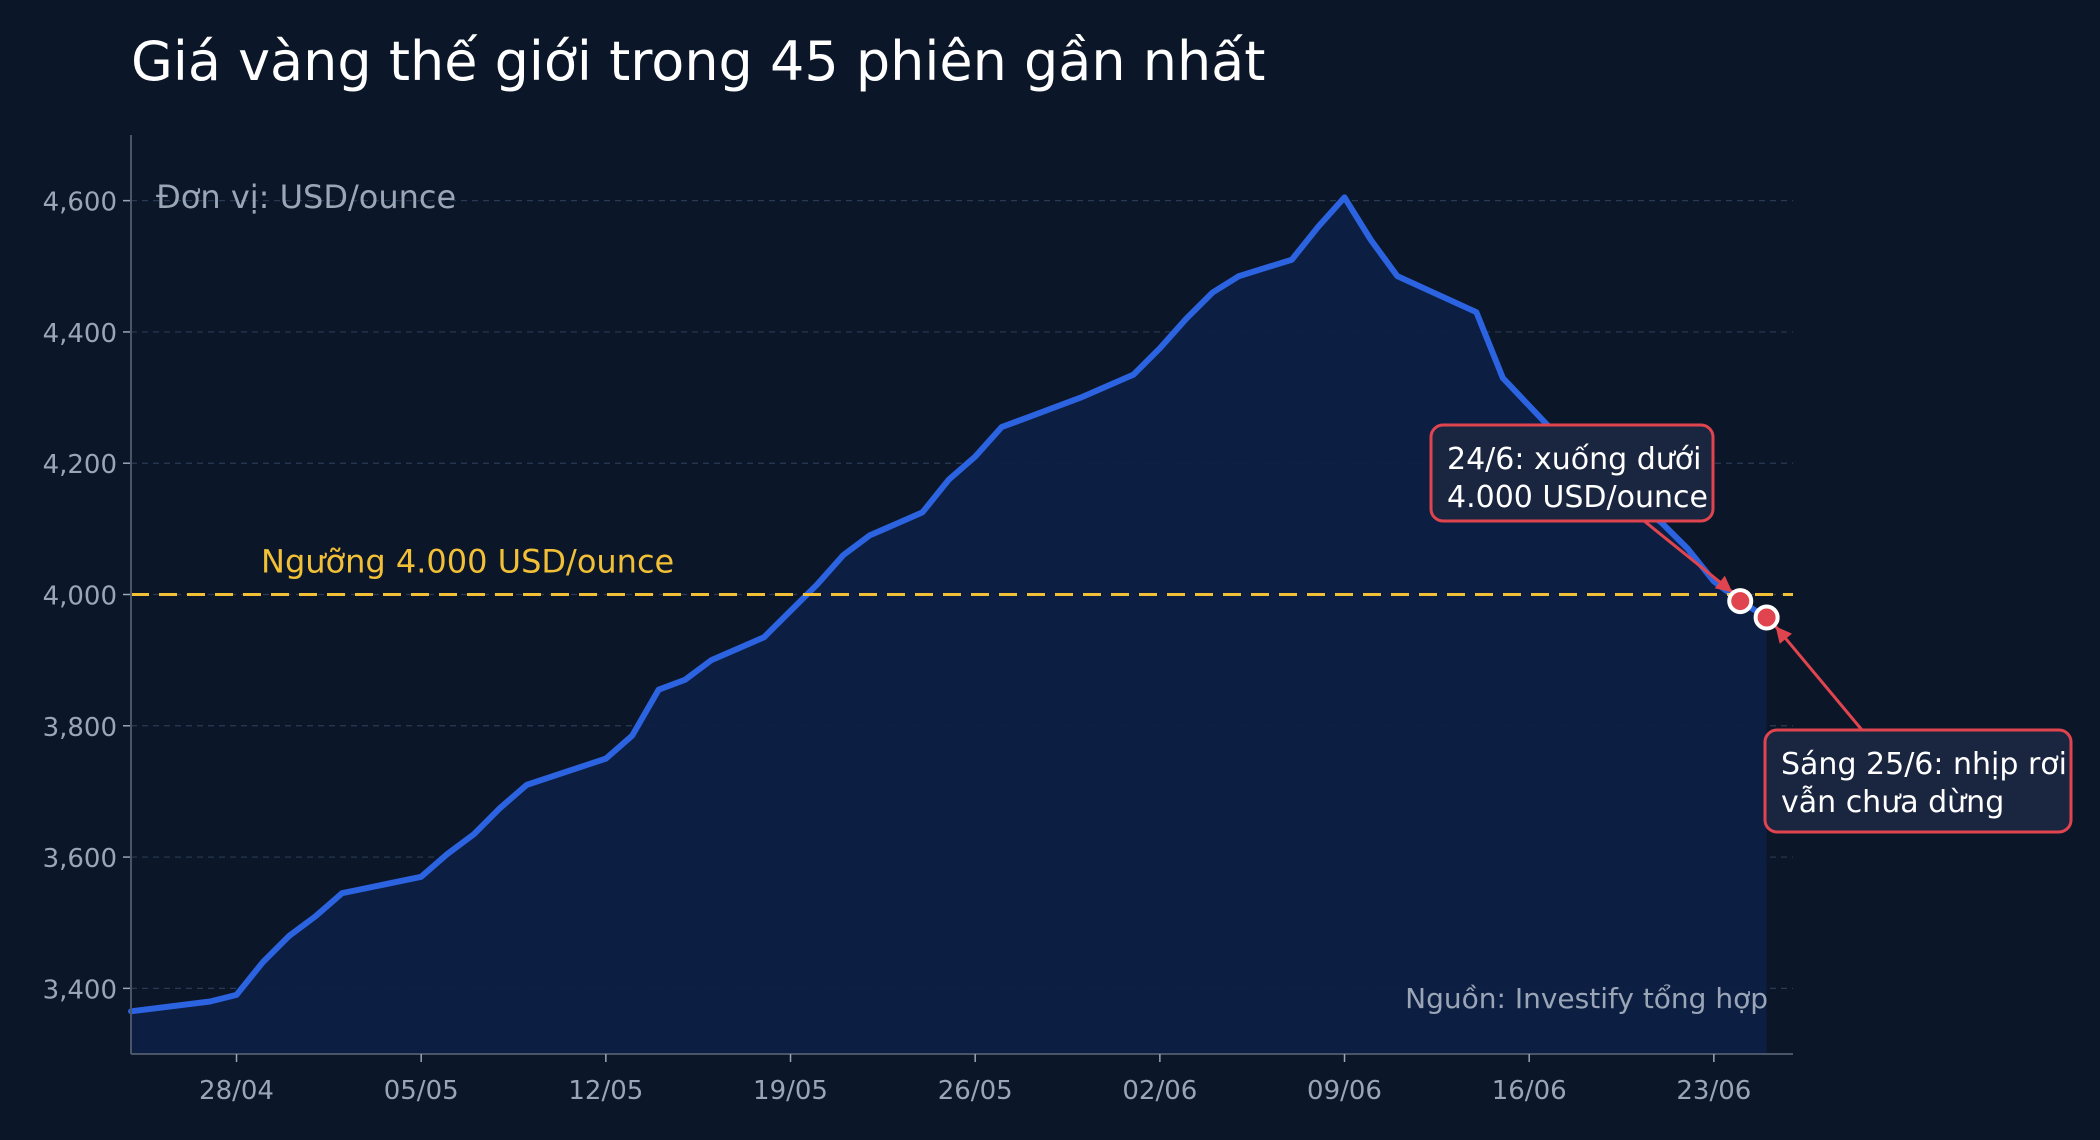 The height and width of the screenshot is (1140, 2100). Describe the element at coordinates (80, 859) in the screenshot. I see `y-tick-label: 3,600` at that location.